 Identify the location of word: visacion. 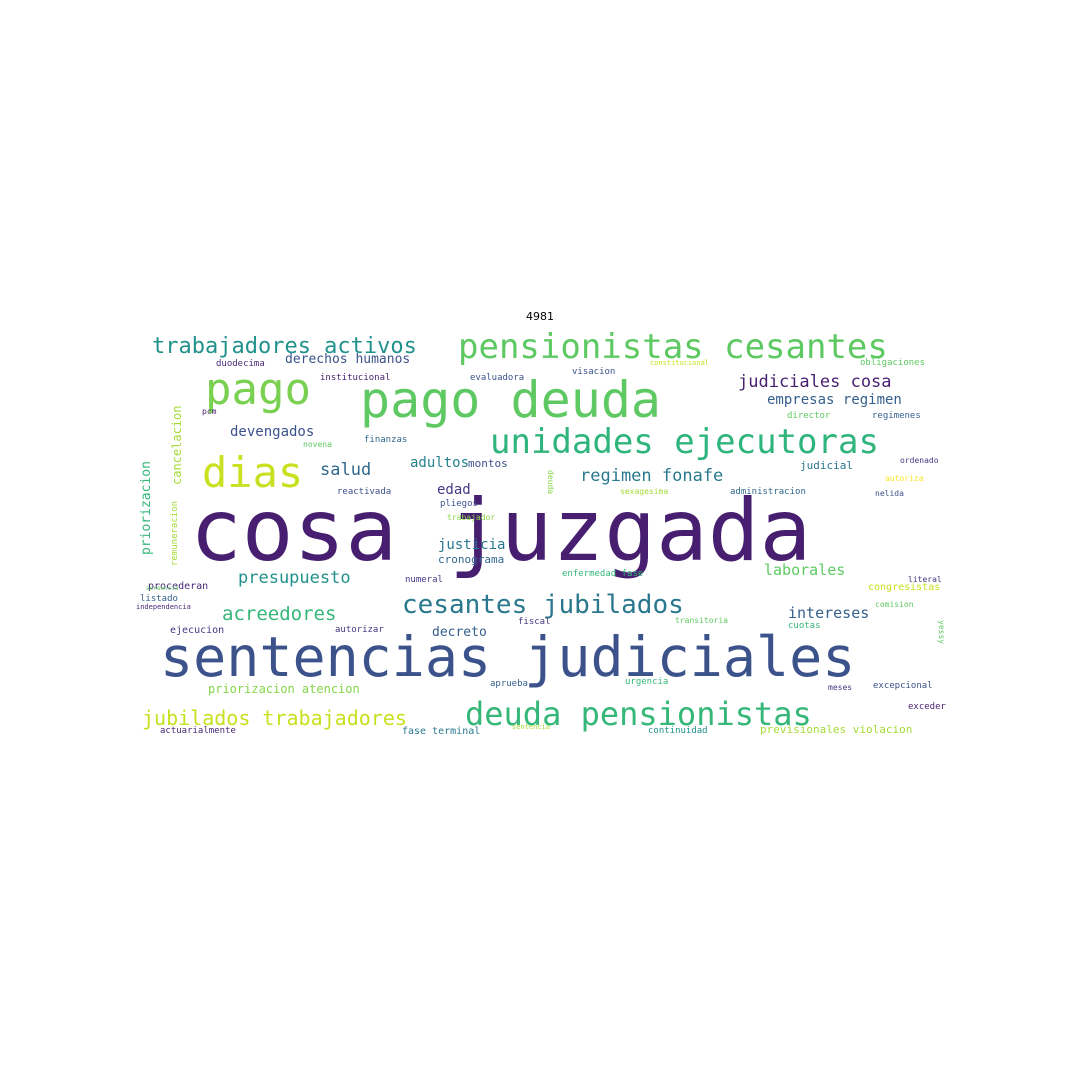
(594, 372).